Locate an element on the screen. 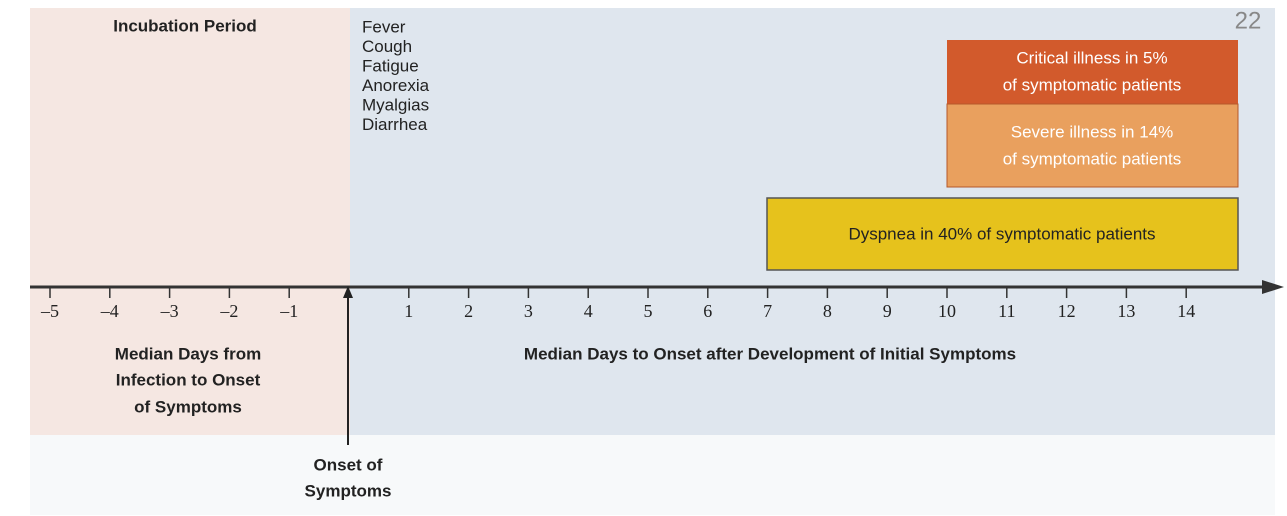 The height and width of the screenshot is (516, 1287). onset-label: Symptoms is located at coordinates (348, 490).